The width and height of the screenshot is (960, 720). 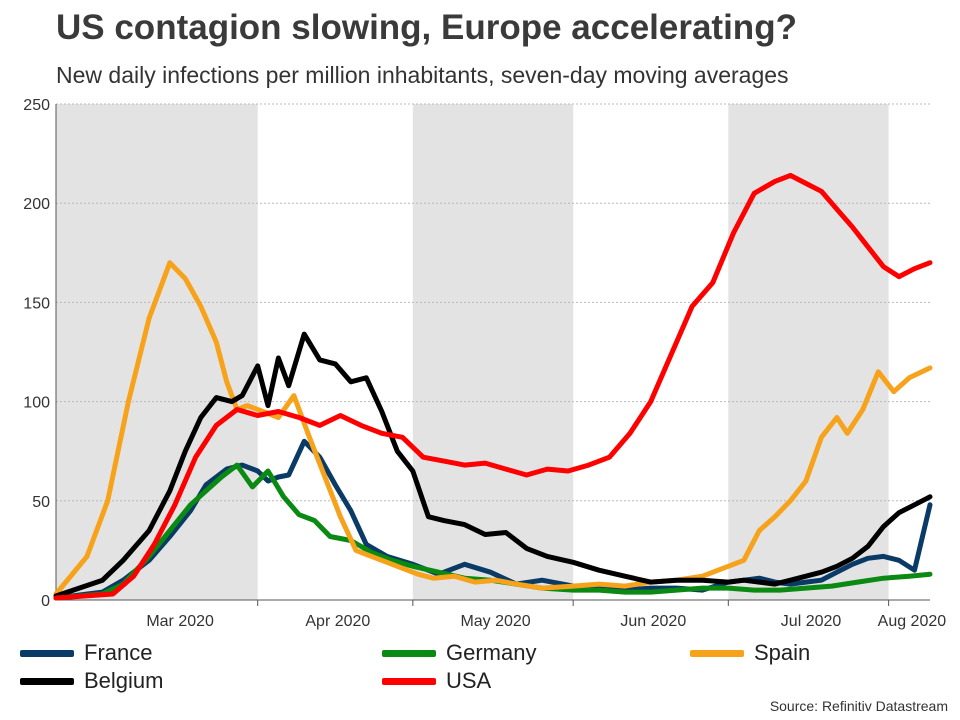 I want to click on y-tick-label-100: 100, so click(x=36, y=403).